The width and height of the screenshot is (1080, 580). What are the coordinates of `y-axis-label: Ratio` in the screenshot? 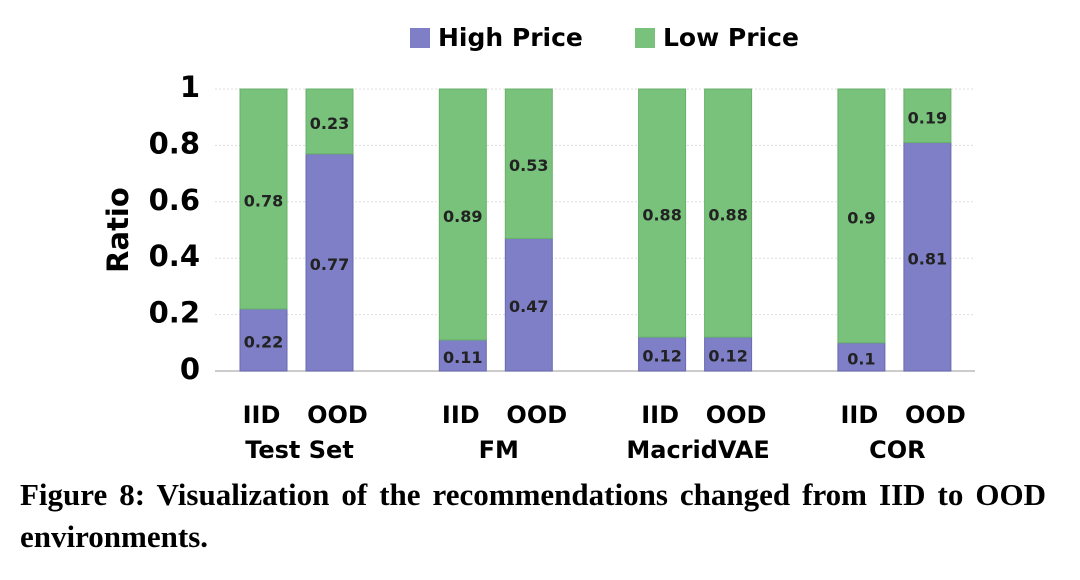 It's located at (118, 230).